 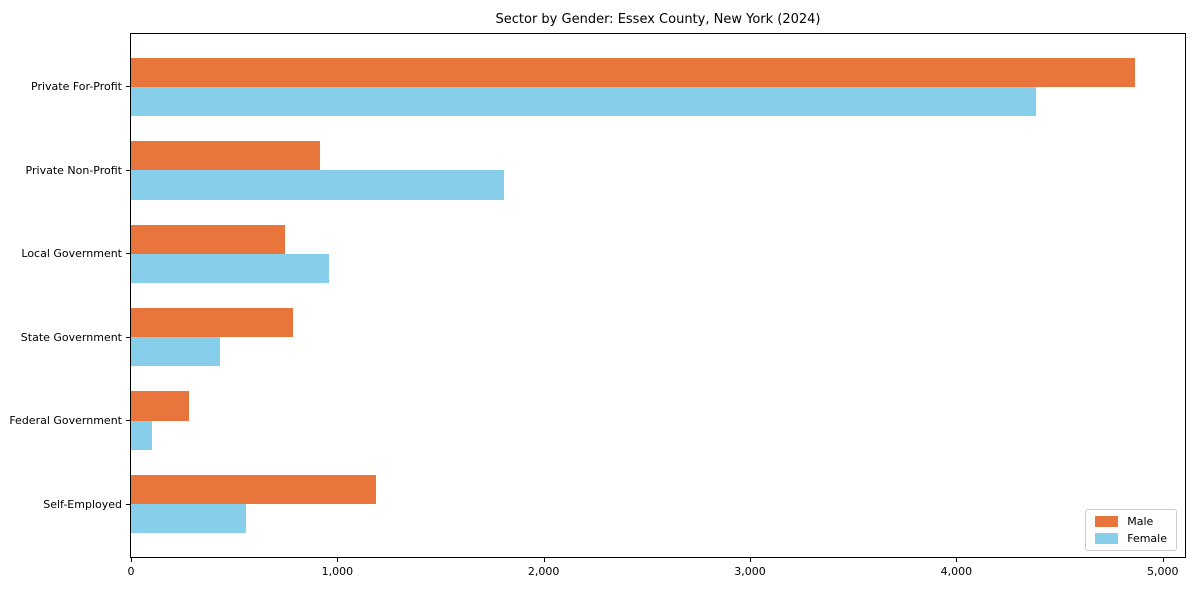 What do you see at coordinates (73, 170) in the screenshot?
I see `y-tick-label-private-non-profit: Private Non-Profit` at bounding box center [73, 170].